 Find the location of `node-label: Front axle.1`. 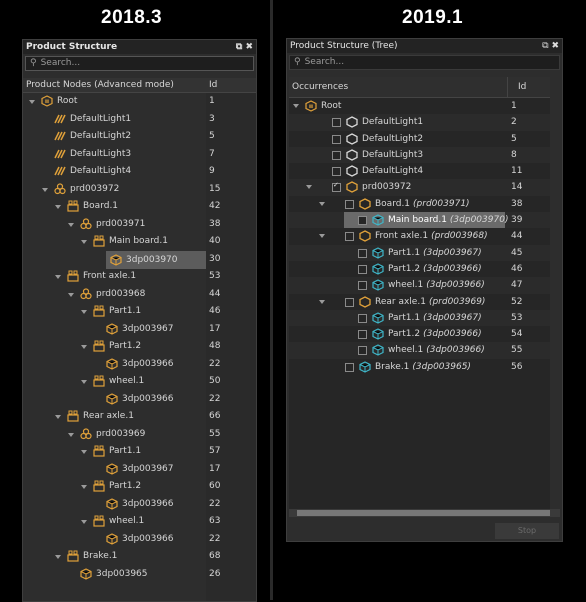

node-label: Front axle.1 is located at coordinates (402, 236).